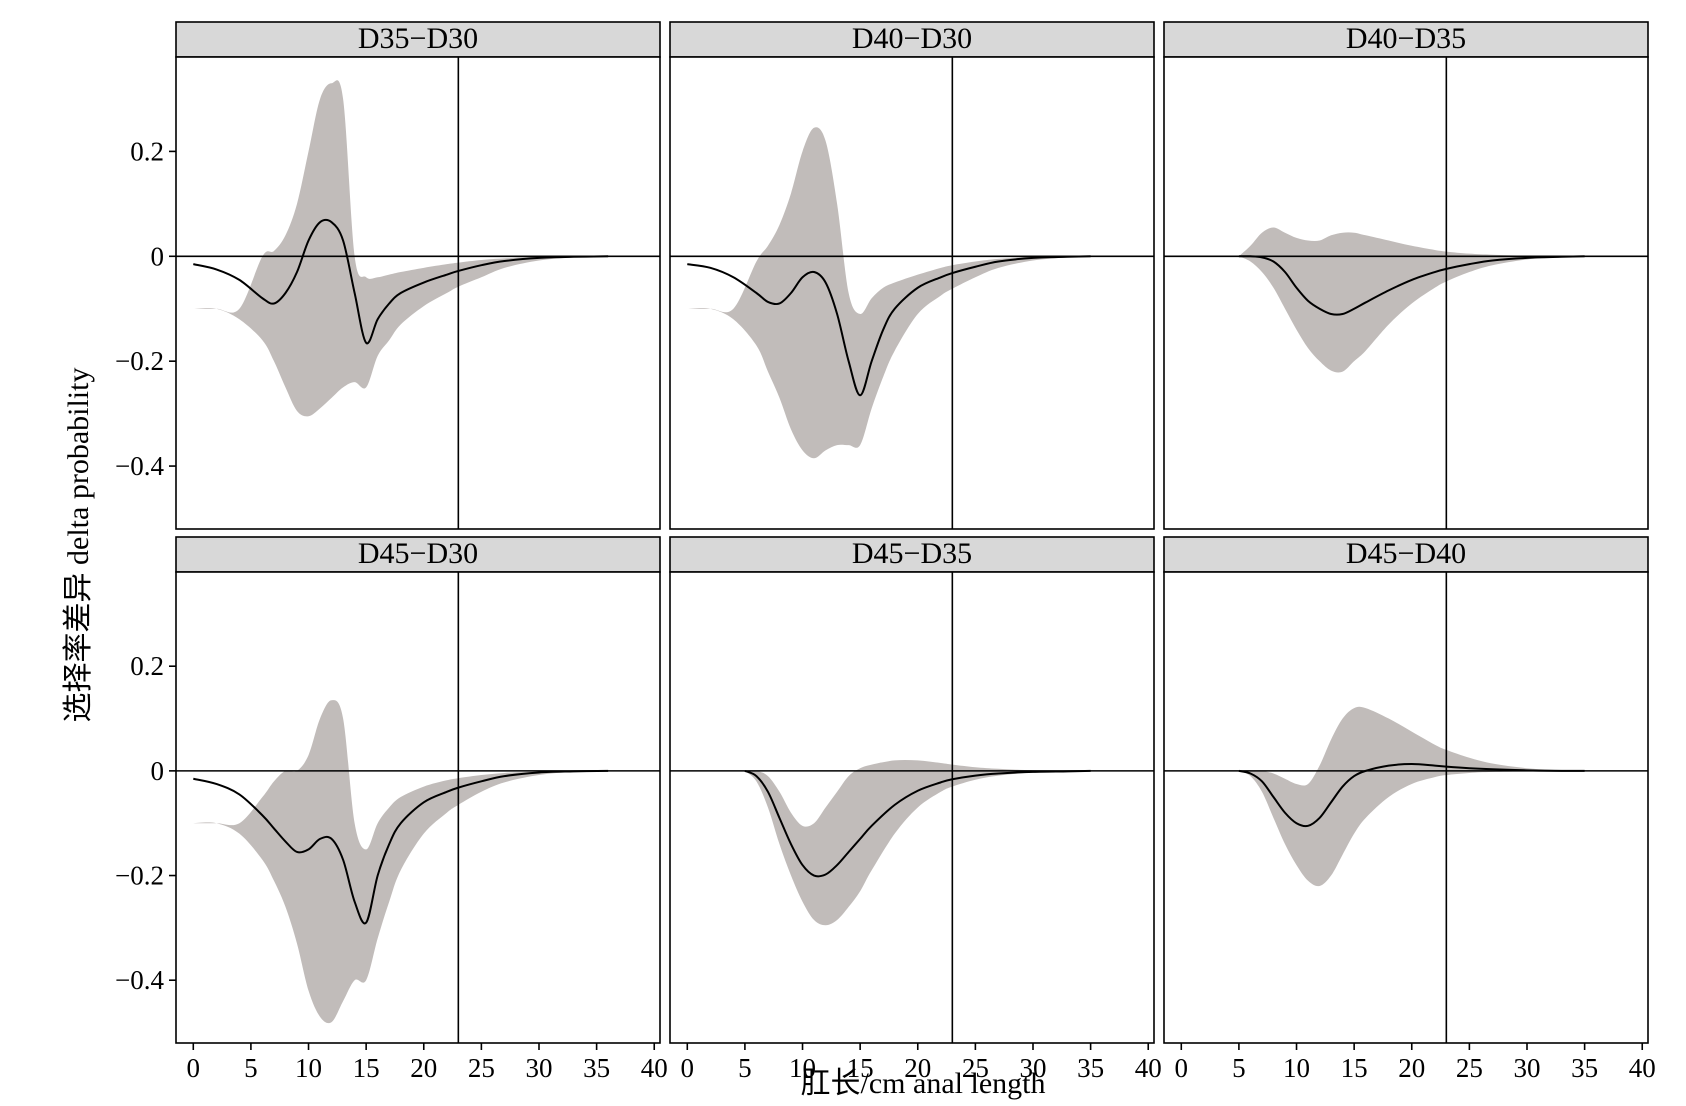  I want to click on facet-panel-6: D45−D40 0 5 10 15 20 25 30 35 40, so click(1409, 809).